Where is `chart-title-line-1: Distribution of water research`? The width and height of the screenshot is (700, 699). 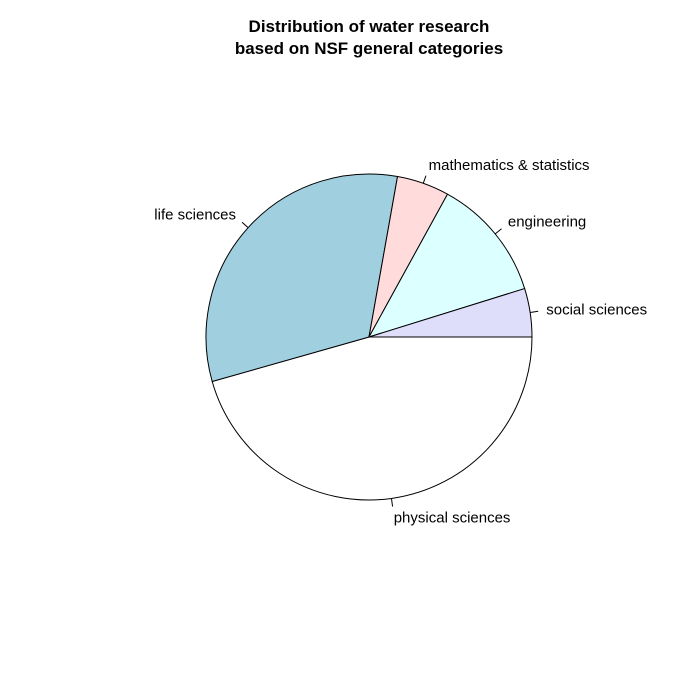
chart-title-line-1: Distribution of water research is located at coordinates (369, 26).